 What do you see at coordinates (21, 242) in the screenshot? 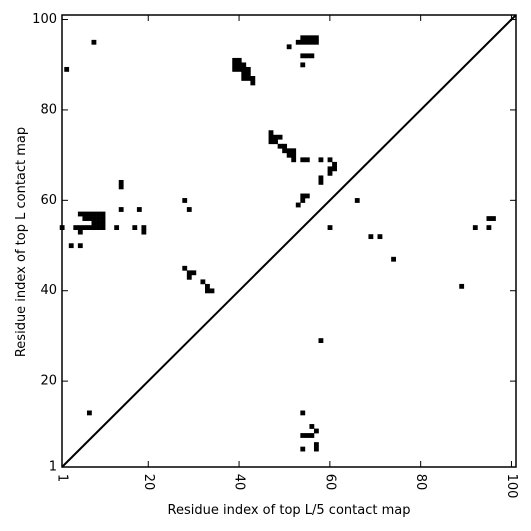
I see `y-axis-label: Residue index of top L contact map` at bounding box center [21, 242].